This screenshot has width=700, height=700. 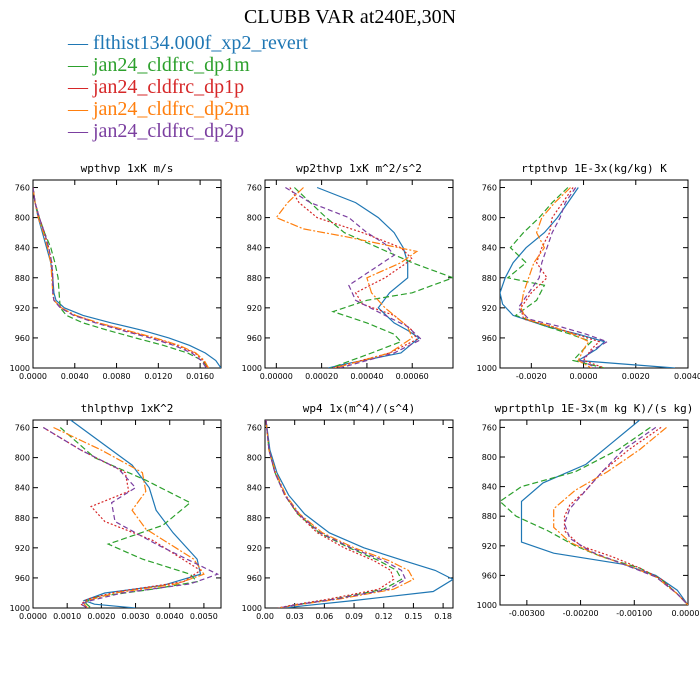 What do you see at coordinates (350, 17) in the screenshot?
I see `figure-title: CLUBB VAR at240E,30N` at bounding box center [350, 17].